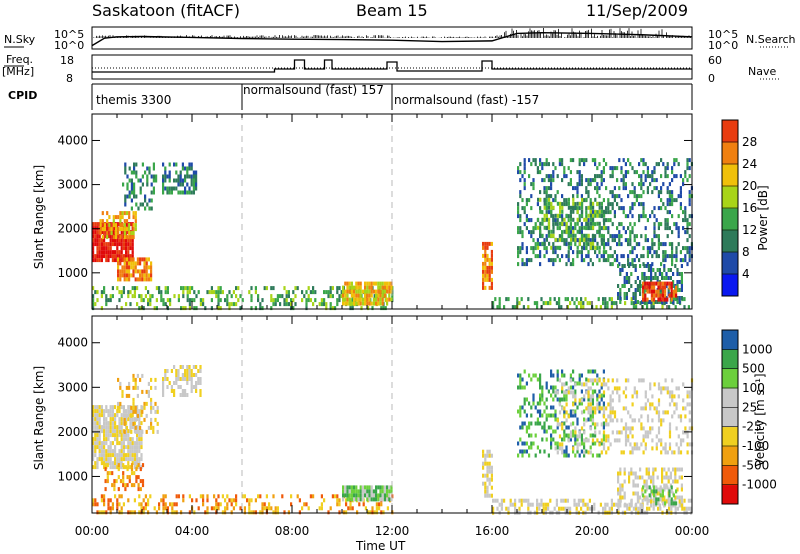 This screenshot has height=554, width=800. Describe the element at coordinates (749, 230) in the screenshot. I see `power-colorbar-label: 12` at that location.